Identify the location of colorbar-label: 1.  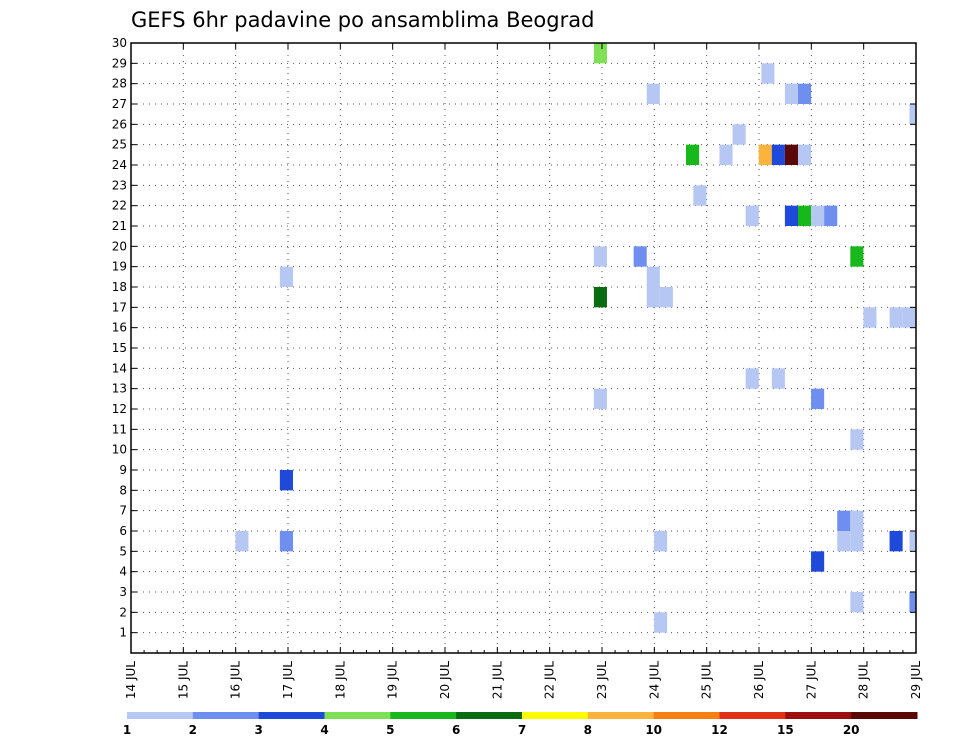
(127, 730).